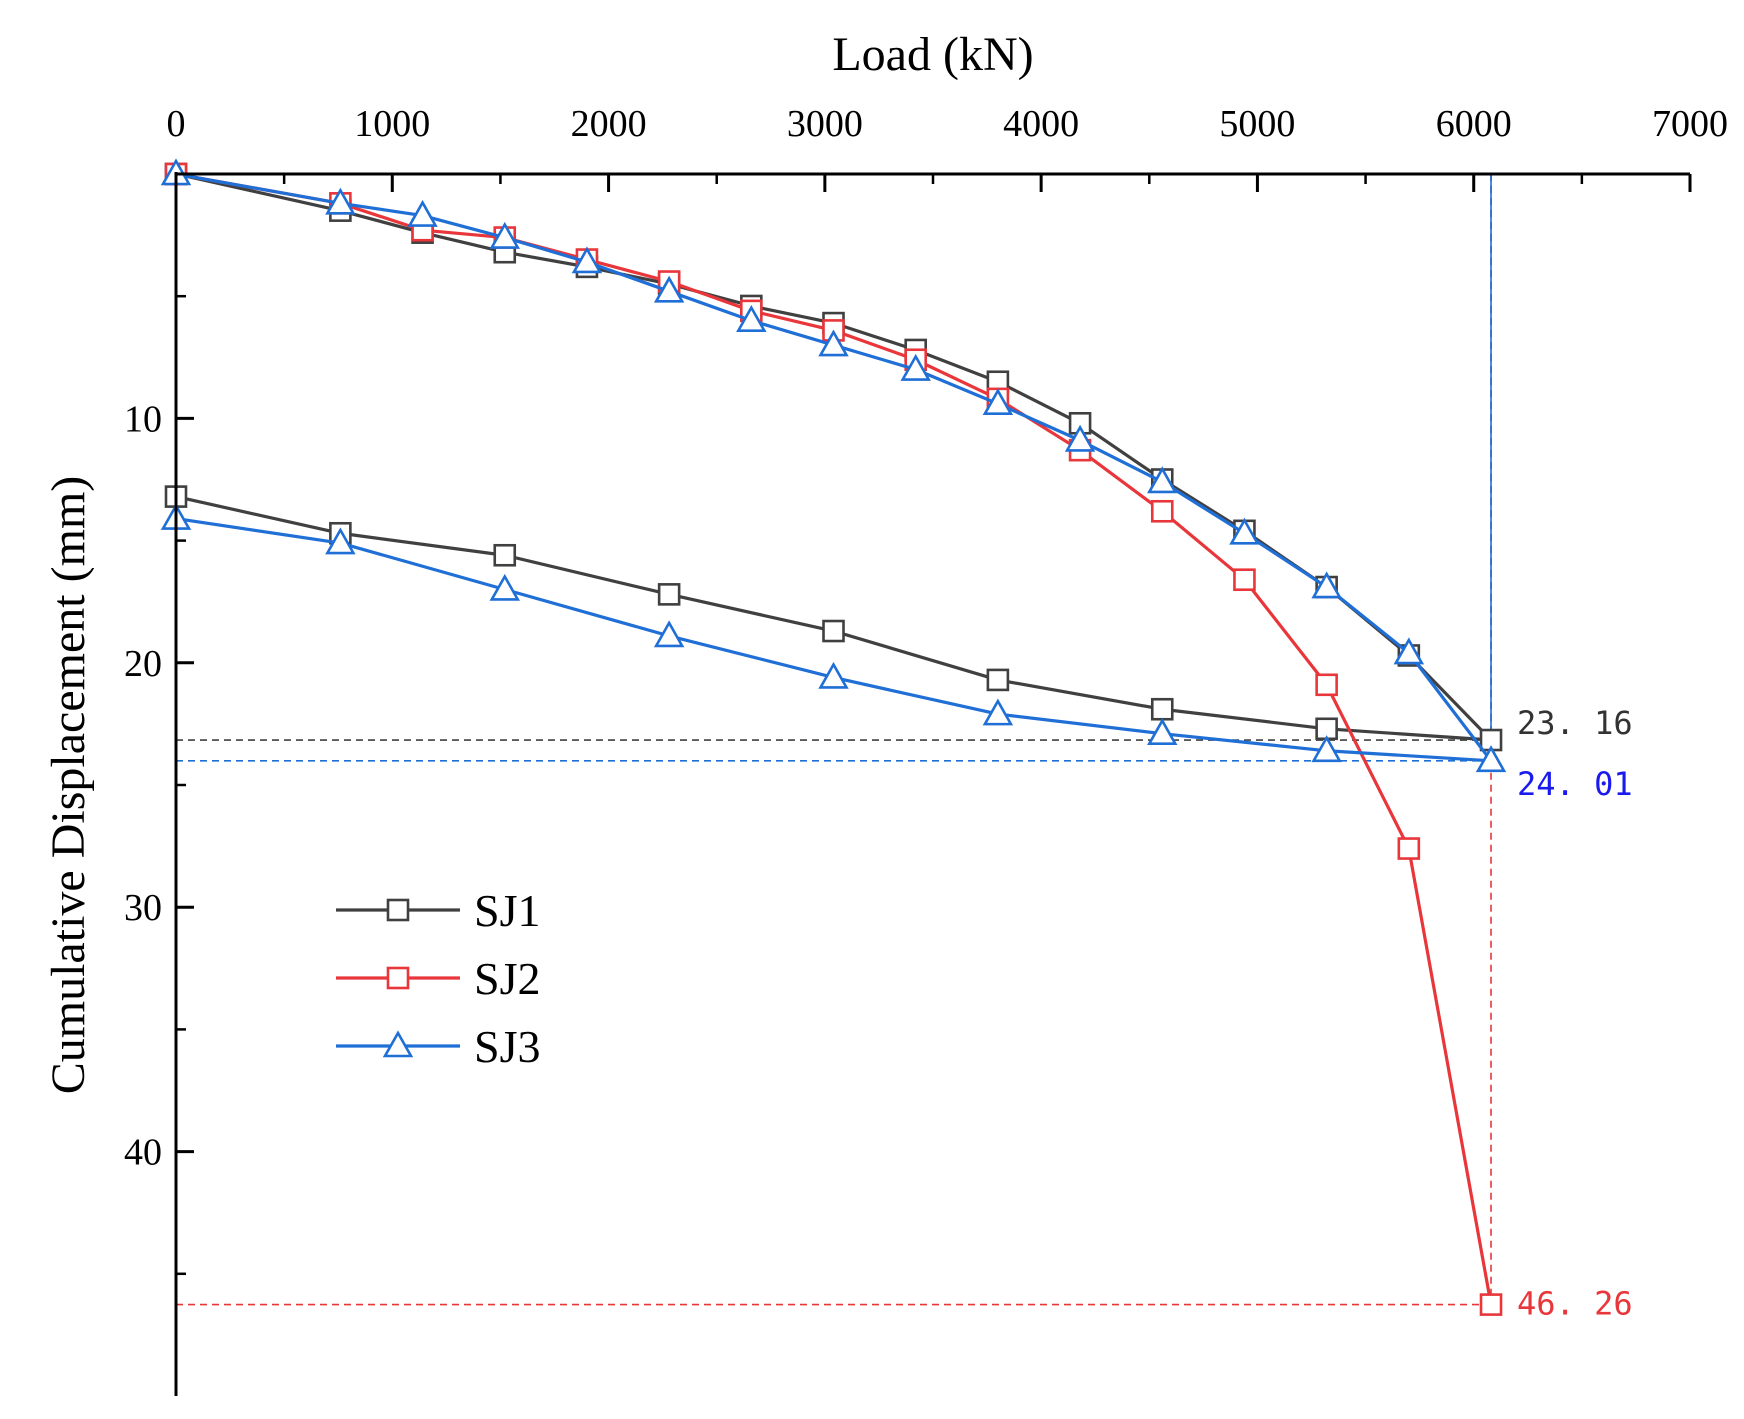 This screenshot has width=1744, height=1419. What do you see at coordinates (392, 124) in the screenshot?
I see `x-tick-label: 1000` at bounding box center [392, 124].